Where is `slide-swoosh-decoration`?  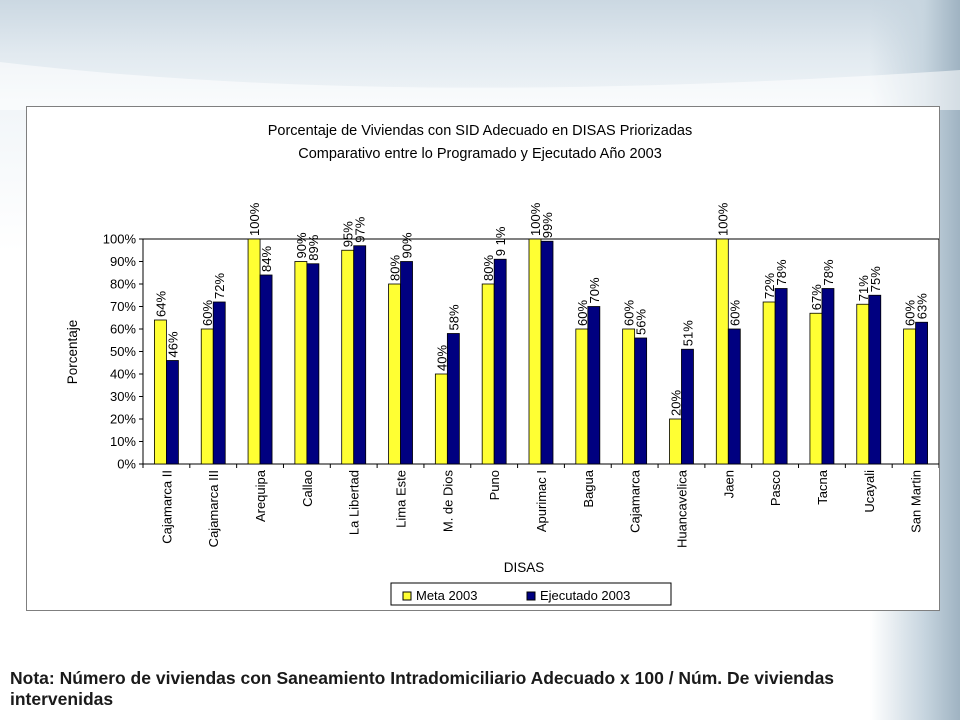
slide-swoosh-decoration is located at coordinates (480, 86).